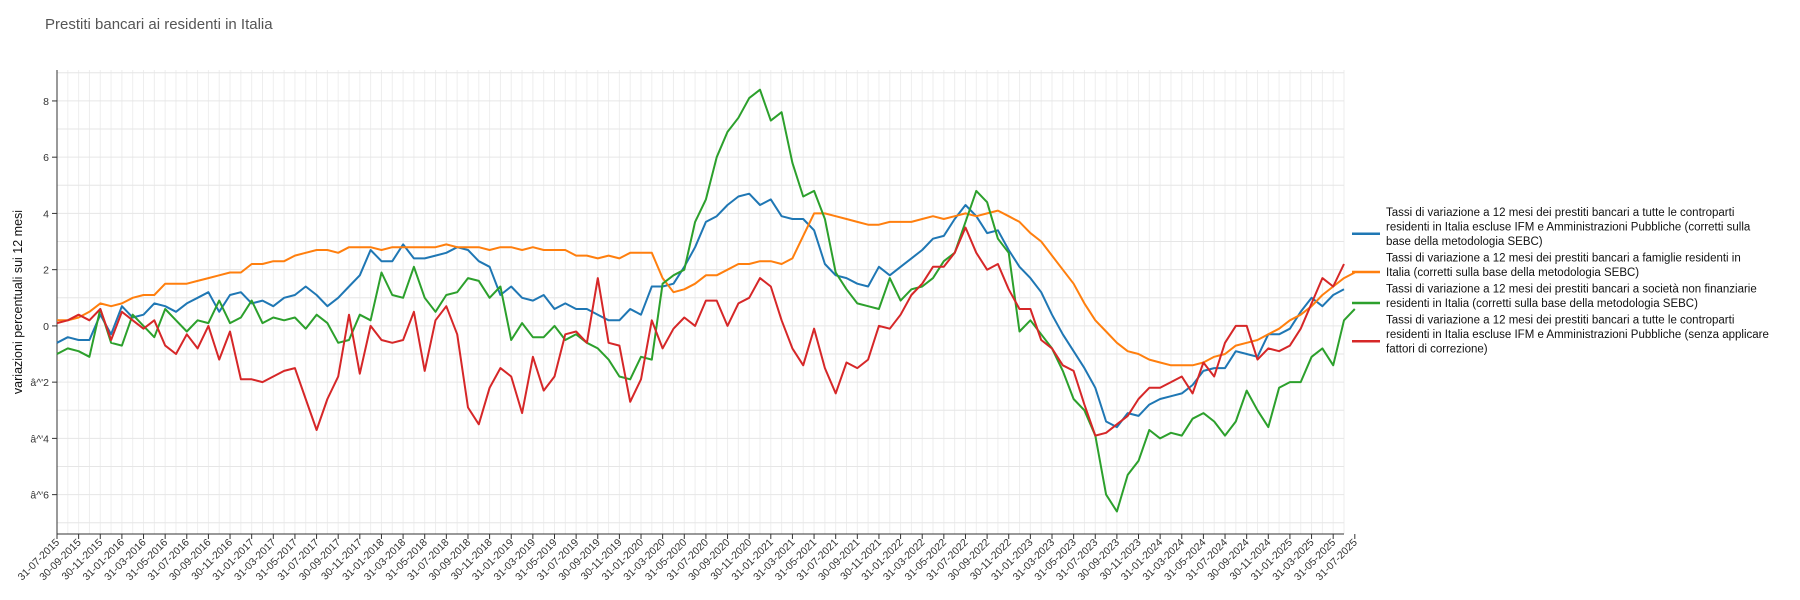  Describe the element at coordinates (46, 214) in the screenshot. I see `y-tick-label: 4` at that location.